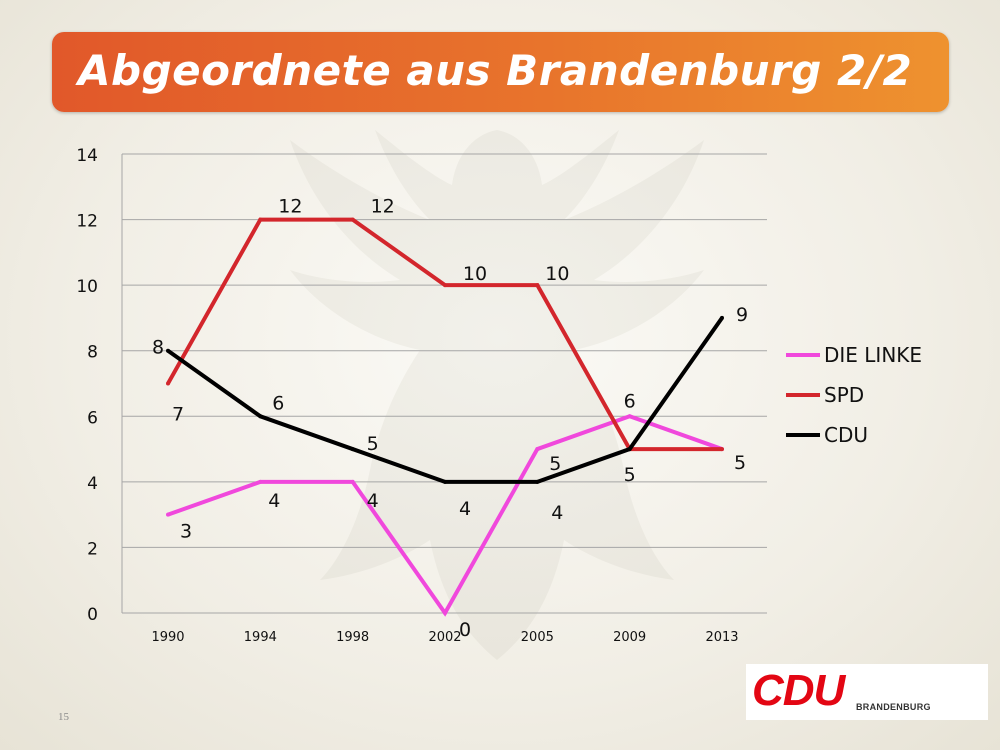 This screenshot has height=750, width=1000. Describe the element at coordinates (537, 637) in the screenshot. I see `x-tick-label: 2005` at that location.